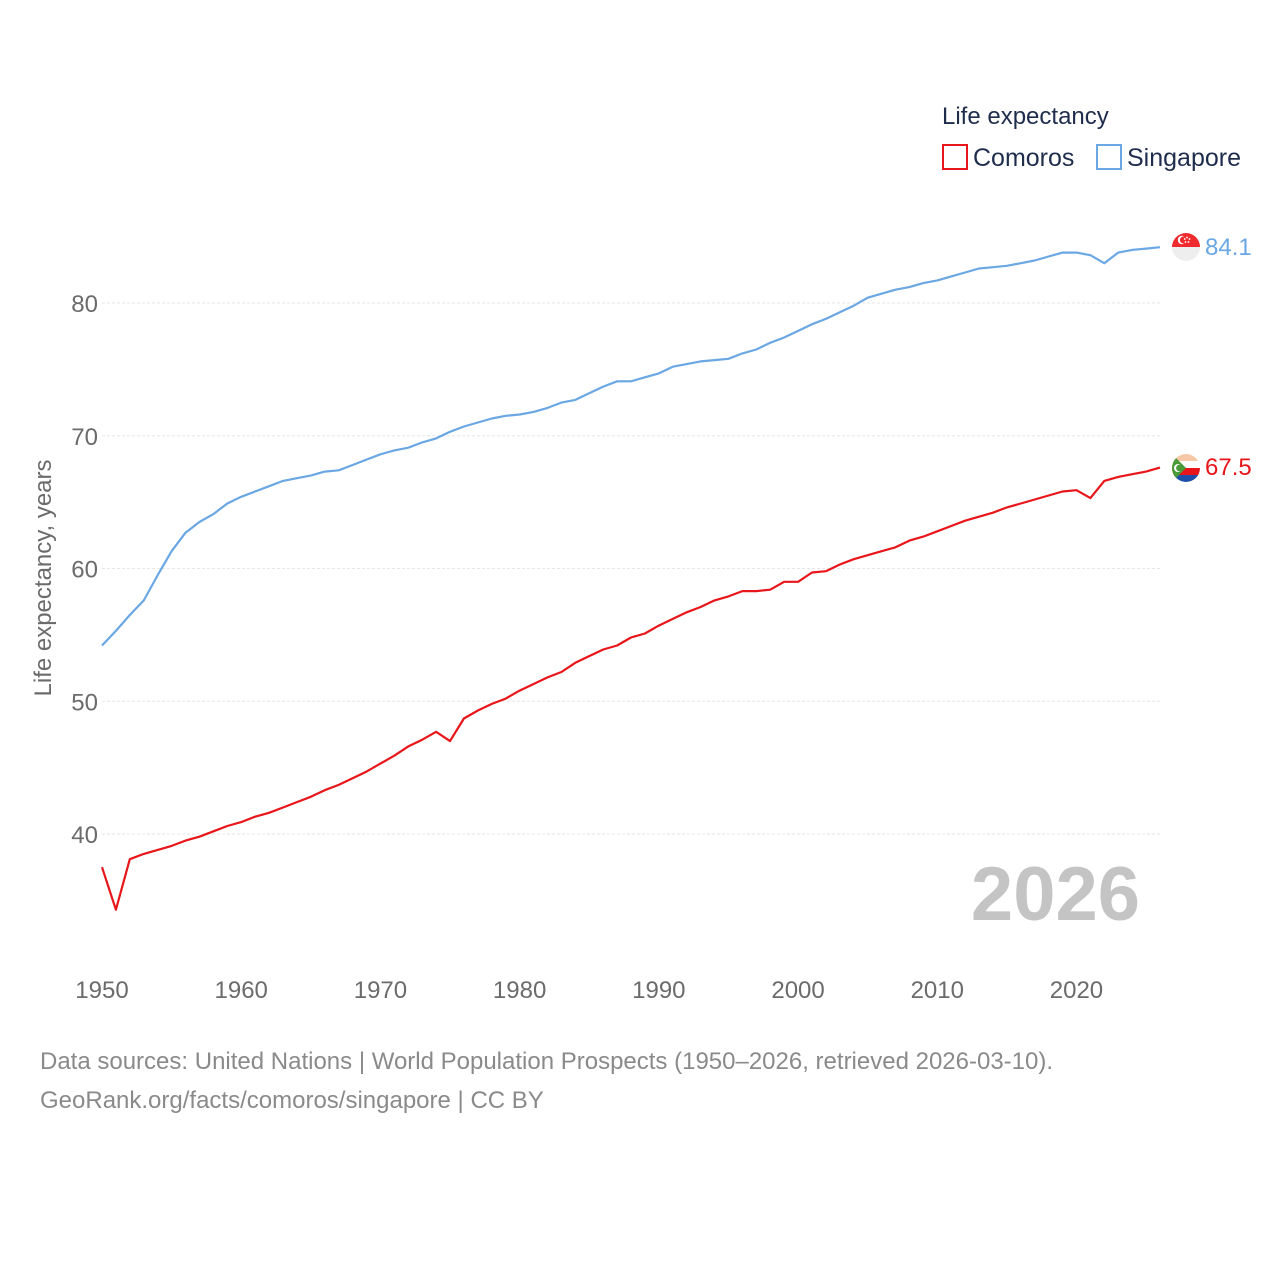 Image resolution: width=1280 pixels, height=1280 pixels. I want to click on x-tick-label: 2020, so click(1076, 990).